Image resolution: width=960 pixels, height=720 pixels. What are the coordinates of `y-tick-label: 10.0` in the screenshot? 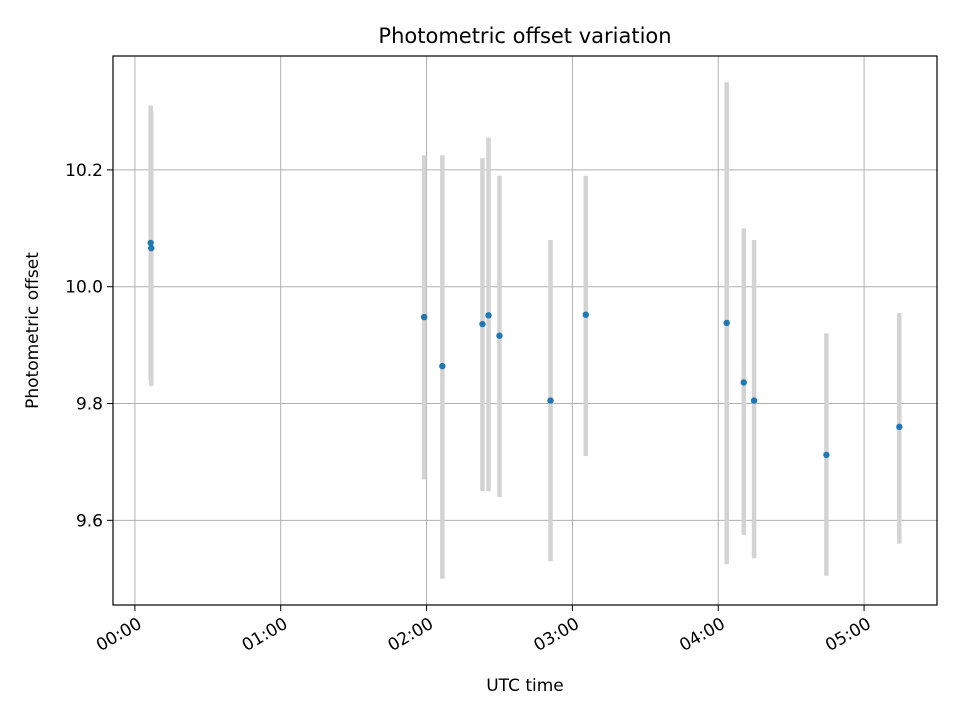 It's located at (84, 288).